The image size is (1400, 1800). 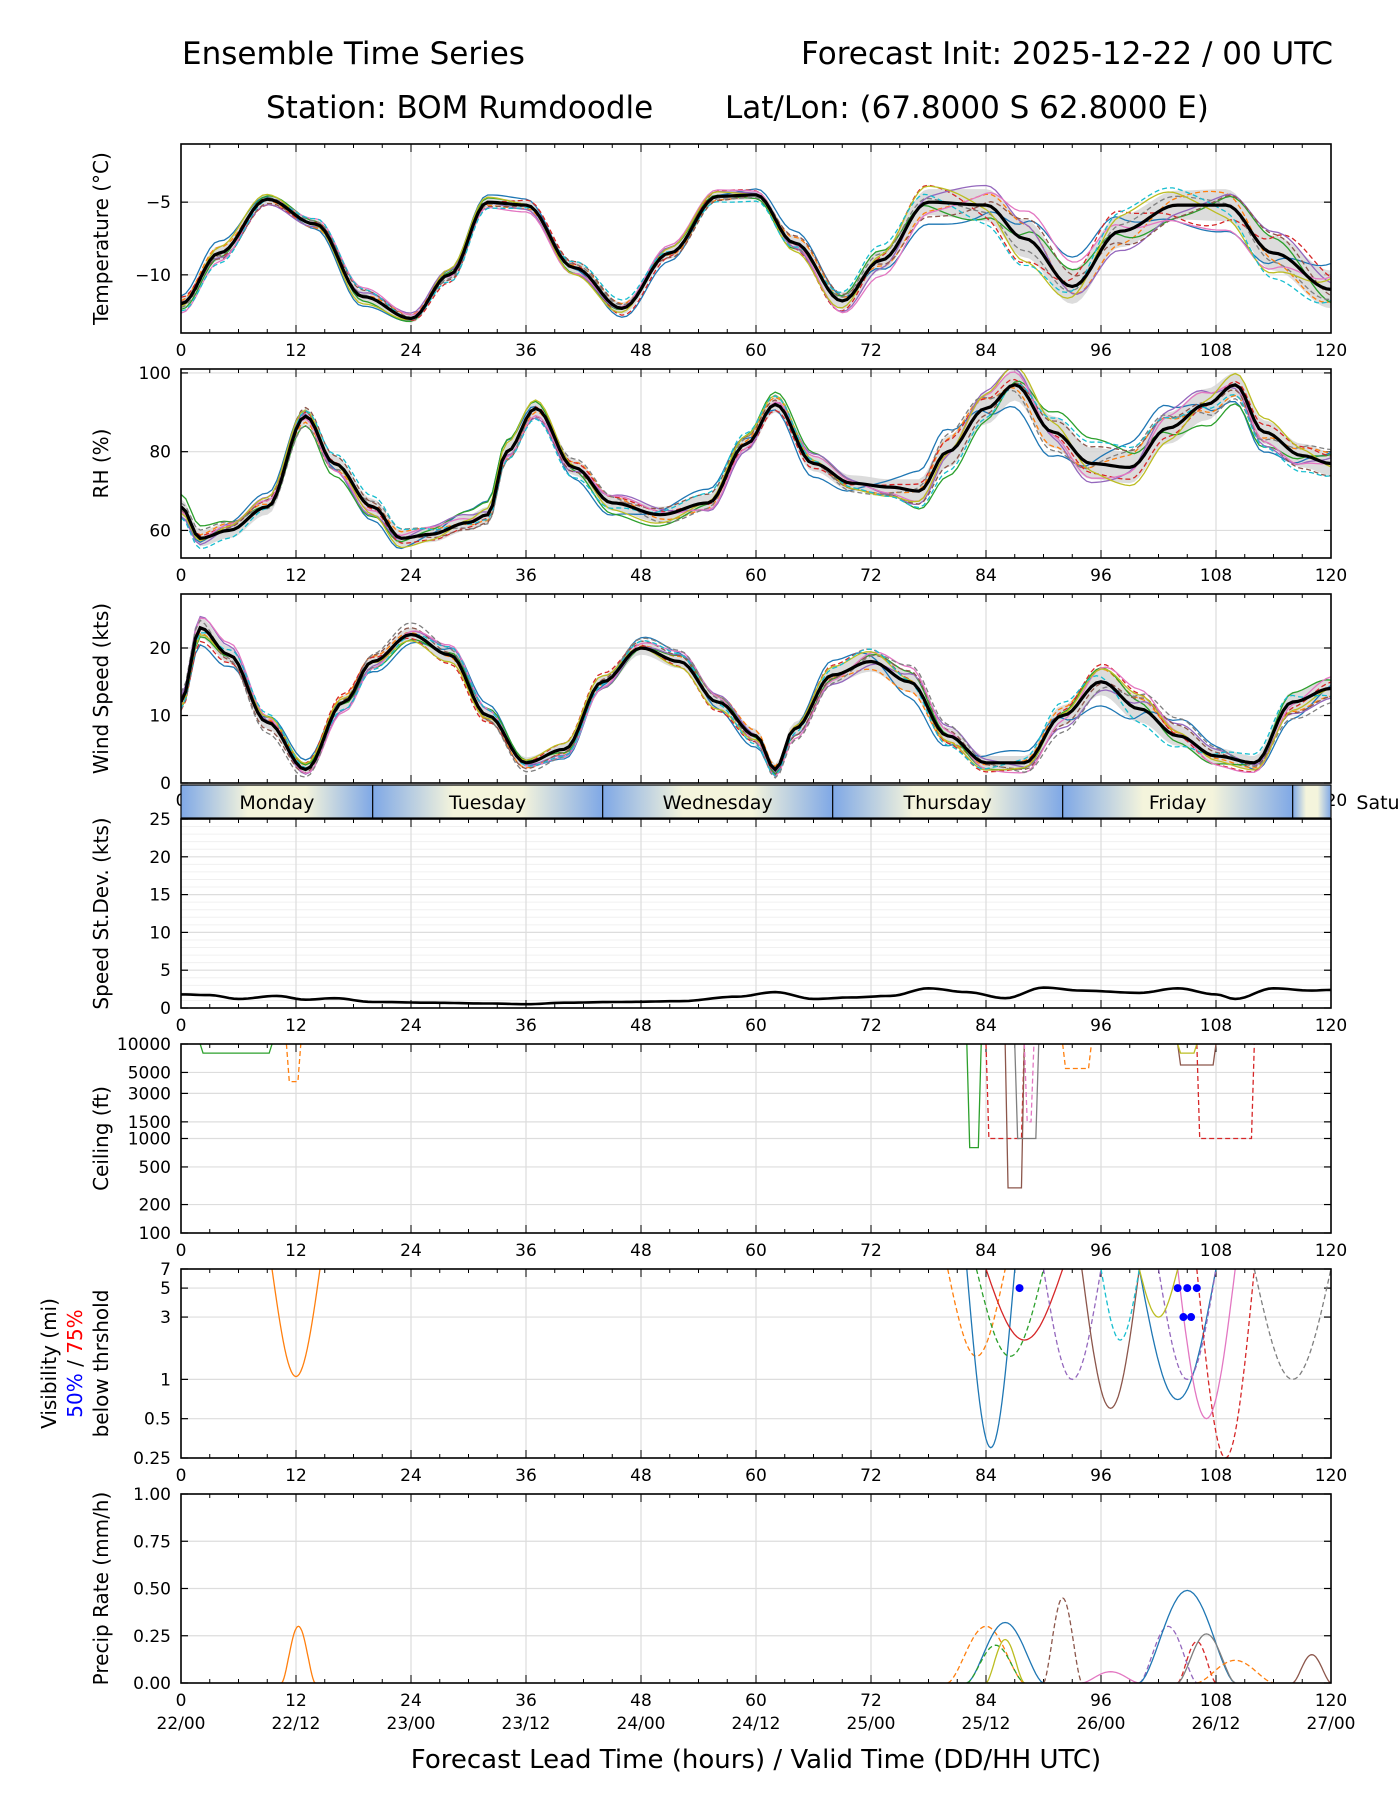 What do you see at coordinates (149, 1140) in the screenshot?
I see `ceil-ytick-label: 1000` at bounding box center [149, 1140].